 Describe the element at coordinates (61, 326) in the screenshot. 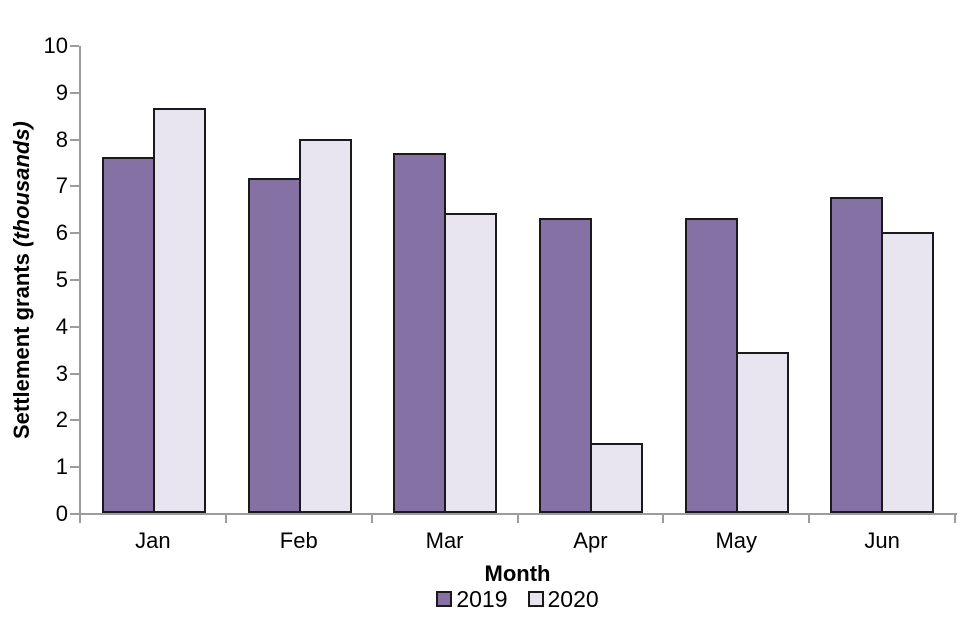

I see `y-tick-label-4: 4` at that location.